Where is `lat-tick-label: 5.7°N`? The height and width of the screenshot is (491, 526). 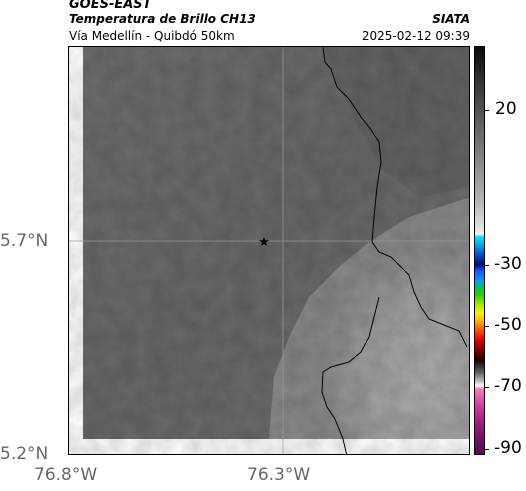
lat-tick-label: 5.7°N is located at coordinates (24, 241).